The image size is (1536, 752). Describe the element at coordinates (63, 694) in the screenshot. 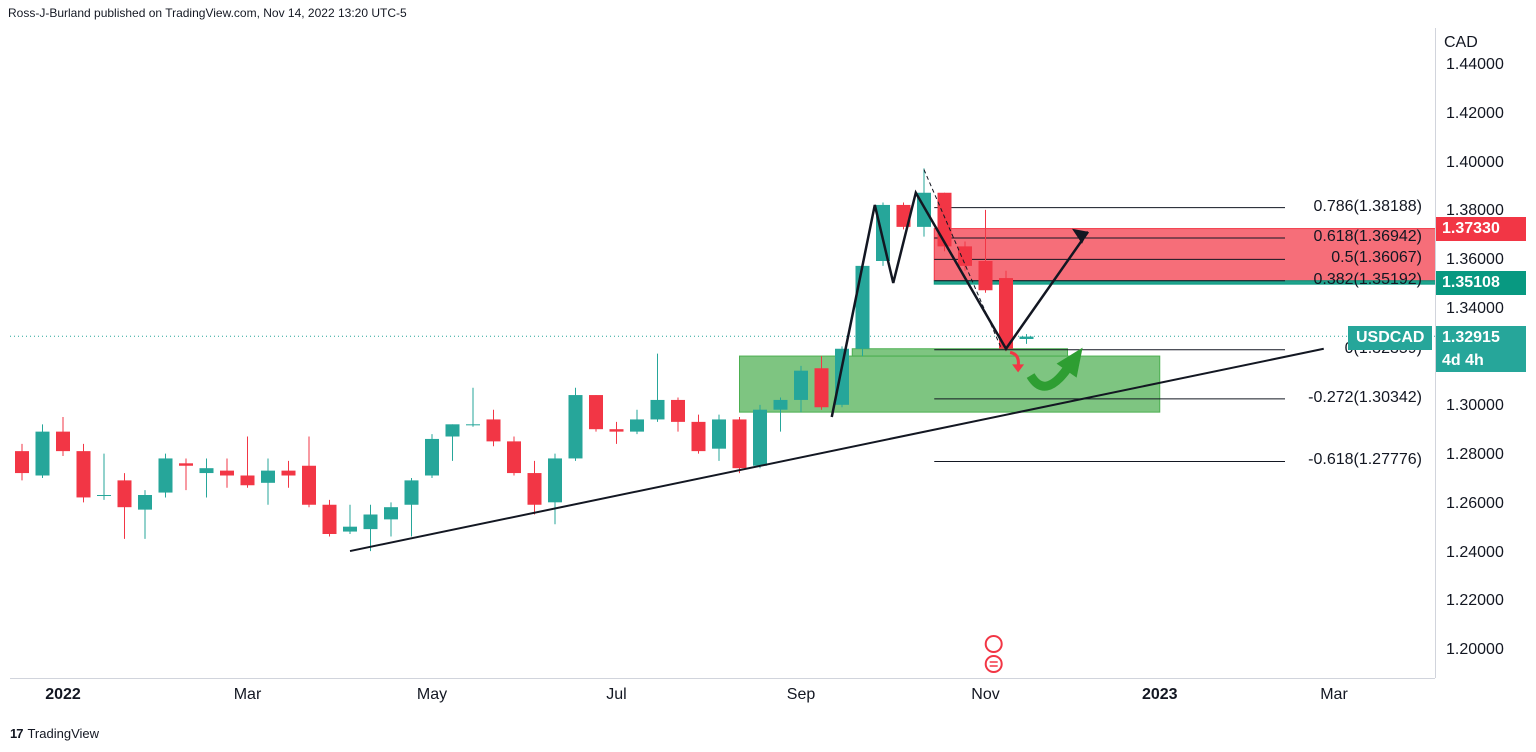

I see `time-tick-label: 2022` at that location.